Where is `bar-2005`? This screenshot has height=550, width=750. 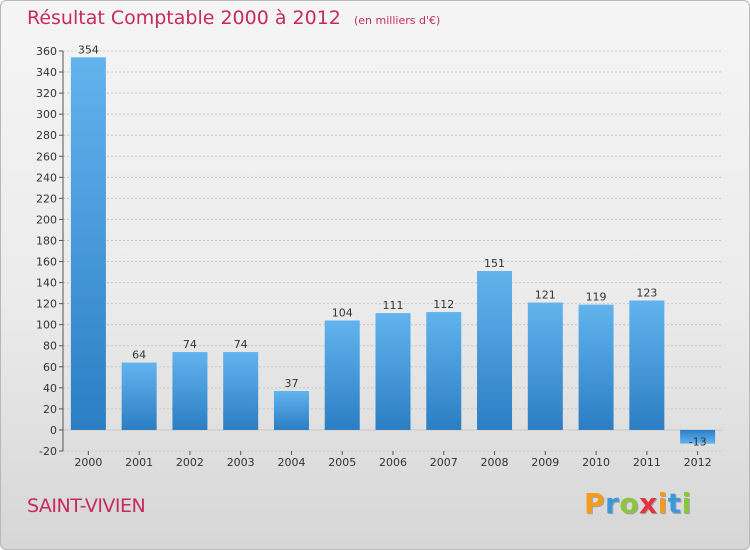
bar-2005 is located at coordinates (342, 375).